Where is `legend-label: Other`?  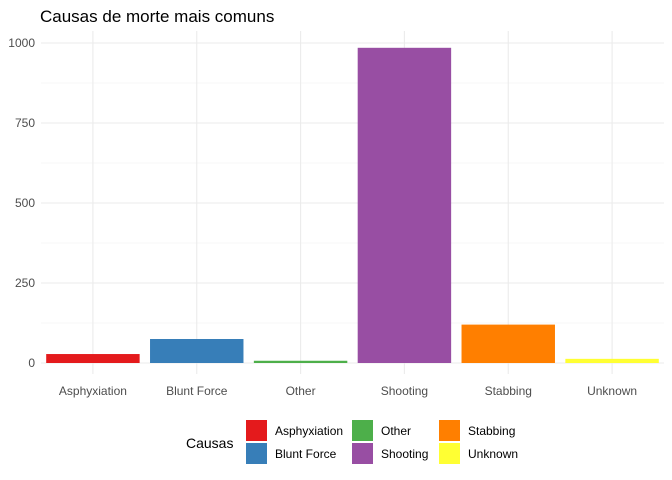 legend-label: Other is located at coordinates (396, 431).